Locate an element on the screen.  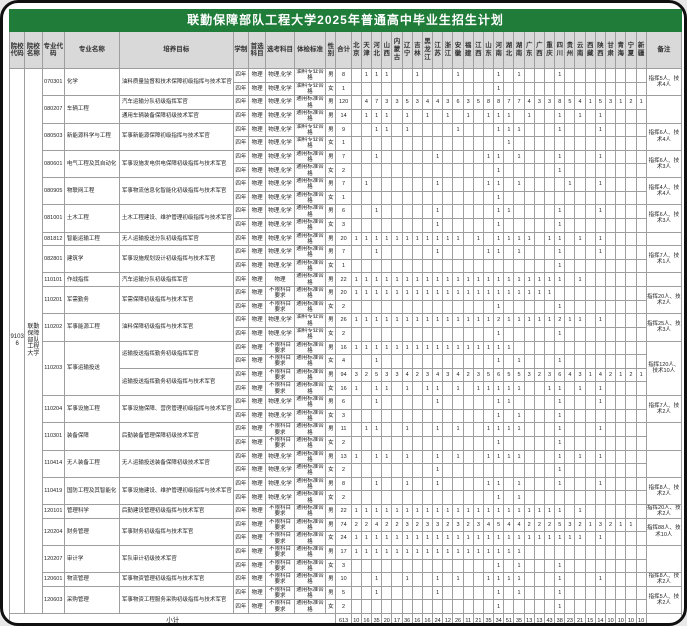
major-code: 110419 is located at coordinates (53, 491).